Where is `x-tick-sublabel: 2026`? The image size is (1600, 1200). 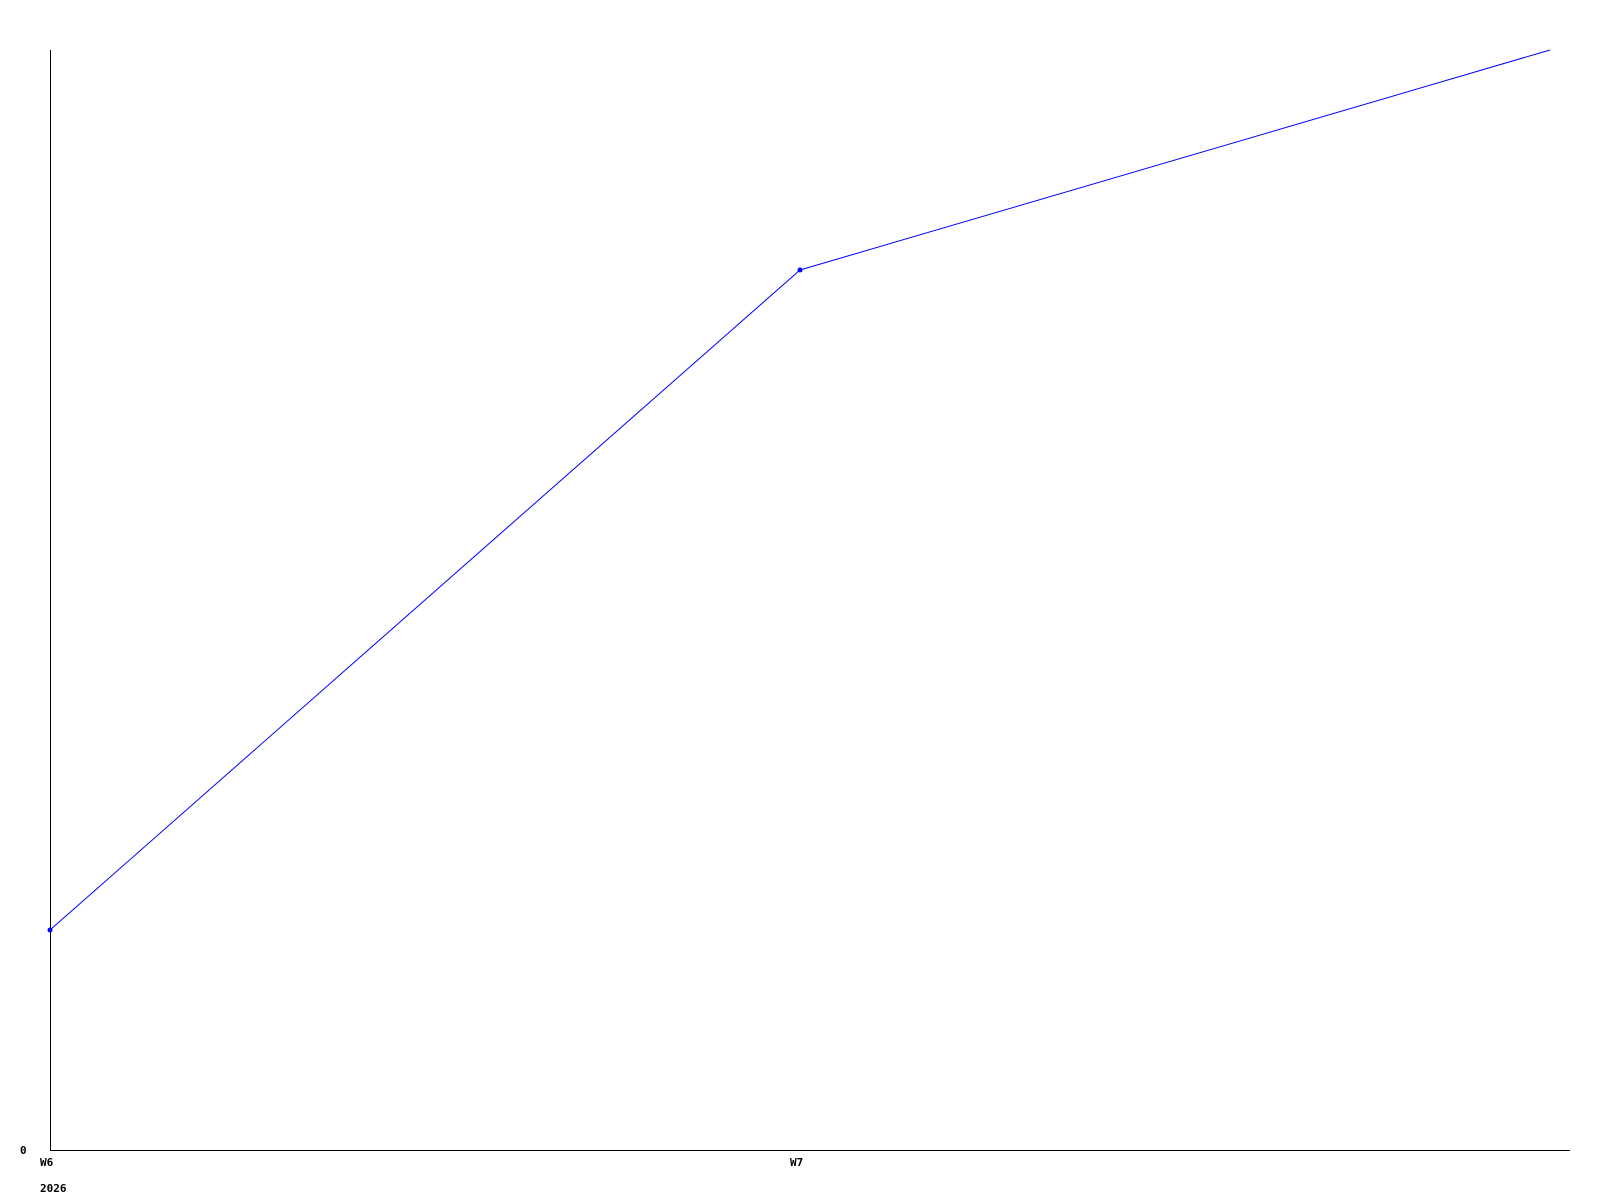 x-tick-sublabel: 2026 is located at coordinates (53, 1188).